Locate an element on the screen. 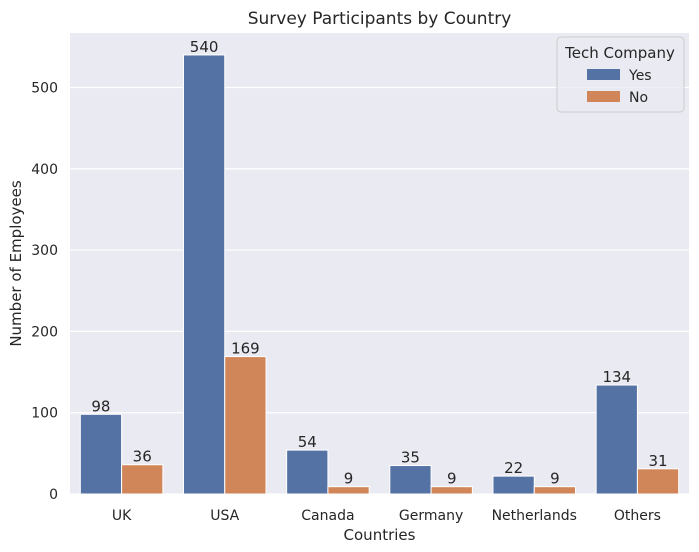  legend-label-yes: Yes is located at coordinates (640, 76).